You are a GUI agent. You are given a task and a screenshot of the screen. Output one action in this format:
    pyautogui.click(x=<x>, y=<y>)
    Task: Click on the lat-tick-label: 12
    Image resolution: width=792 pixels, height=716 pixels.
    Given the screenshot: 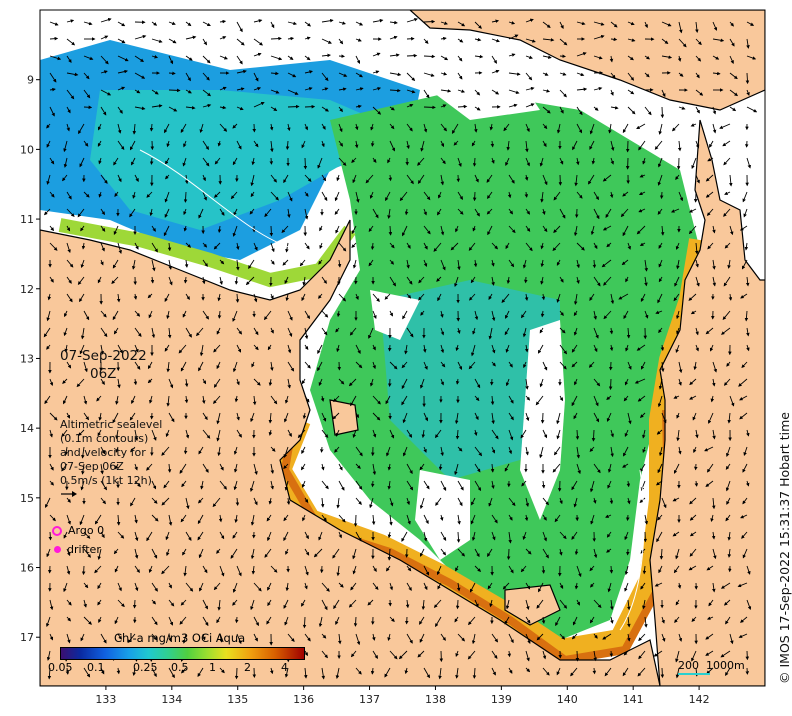 What is the action you would take?
    pyautogui.click(x=27, y=289)
    